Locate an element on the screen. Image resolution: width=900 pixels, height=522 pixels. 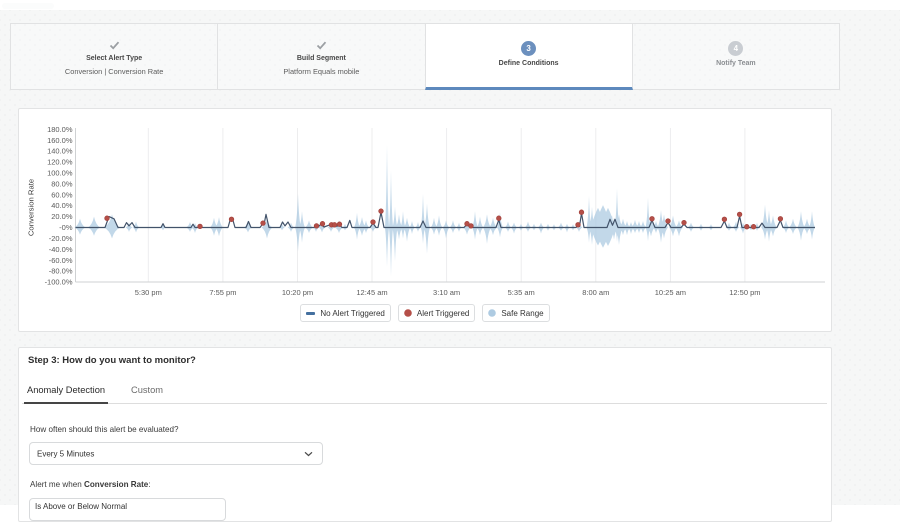
svg-text: -20.0% is located at coordinates (61, 238).